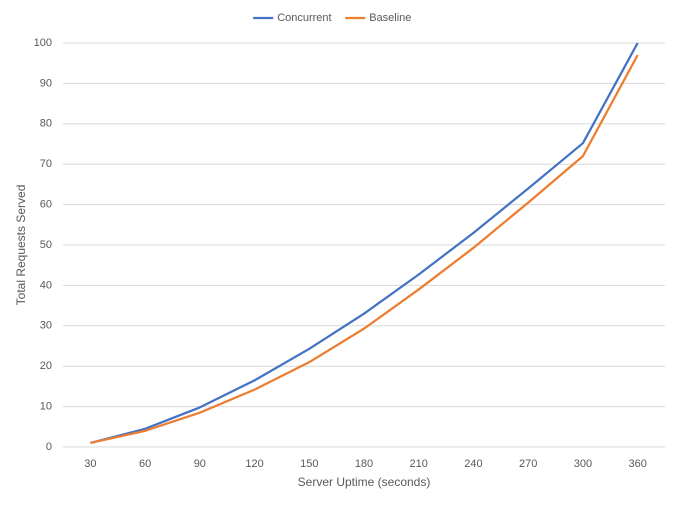  I want to click on x-axis-title: Server Uptime (seconds), so click(364, 482).